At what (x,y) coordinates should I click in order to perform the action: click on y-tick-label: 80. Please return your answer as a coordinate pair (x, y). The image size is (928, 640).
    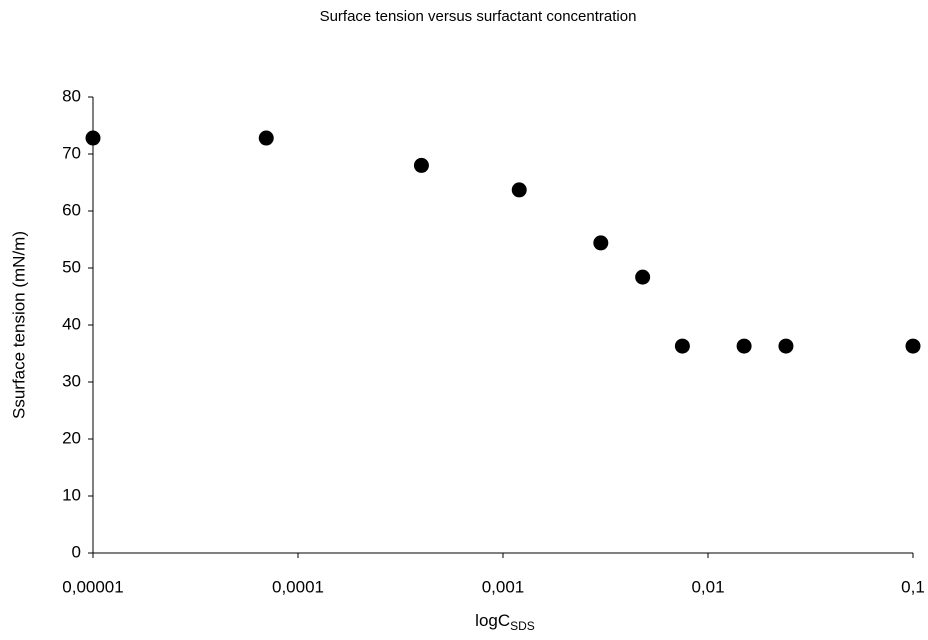
    Looking at the image, I should click on (71, 95).